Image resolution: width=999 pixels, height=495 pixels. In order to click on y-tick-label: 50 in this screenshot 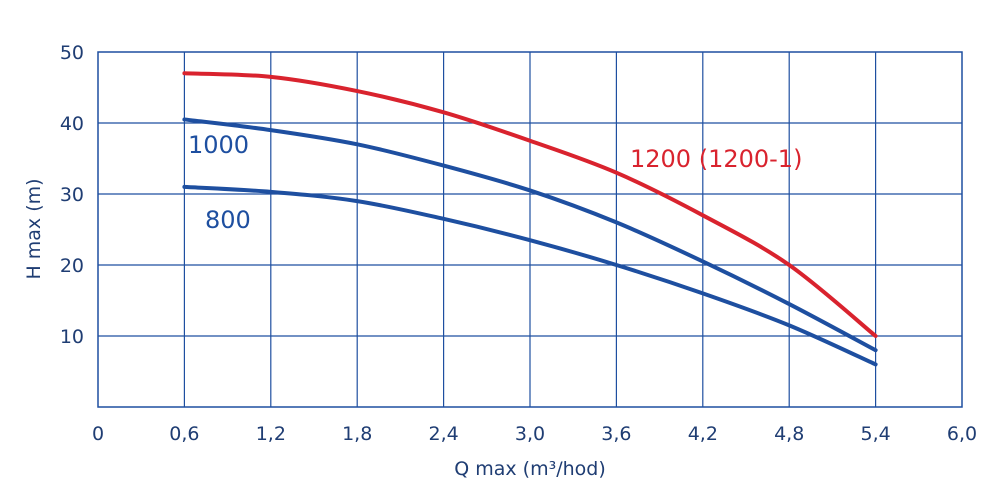, I will do `click(72, 53)`.